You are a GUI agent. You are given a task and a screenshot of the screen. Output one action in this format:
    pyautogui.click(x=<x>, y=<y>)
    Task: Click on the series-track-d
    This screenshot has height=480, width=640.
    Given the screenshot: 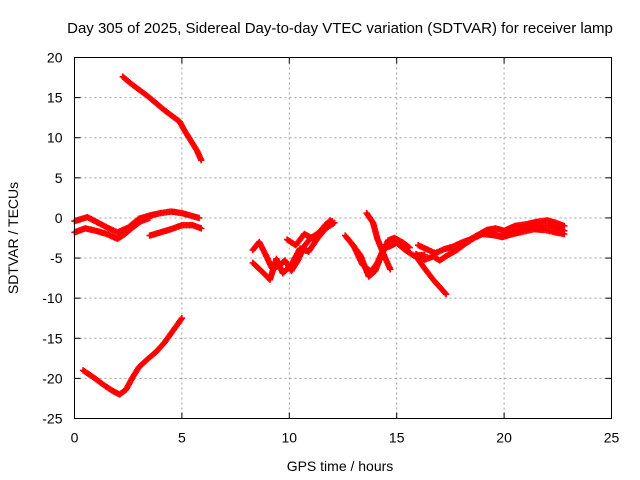 What is the action you would take?
    pyautogui.click(x=112, y=228)
    